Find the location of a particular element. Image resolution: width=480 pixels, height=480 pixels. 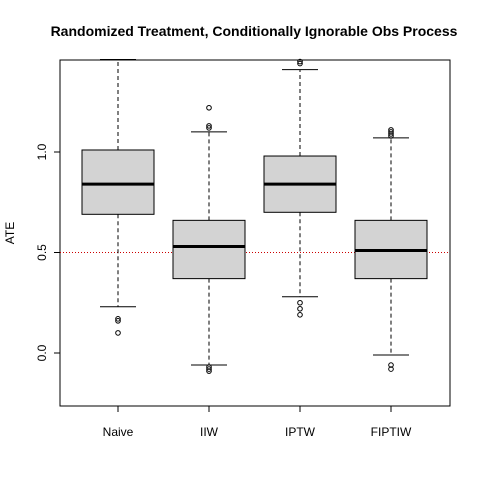

x-tick-label: IIW is located at coordinates (209, 432).